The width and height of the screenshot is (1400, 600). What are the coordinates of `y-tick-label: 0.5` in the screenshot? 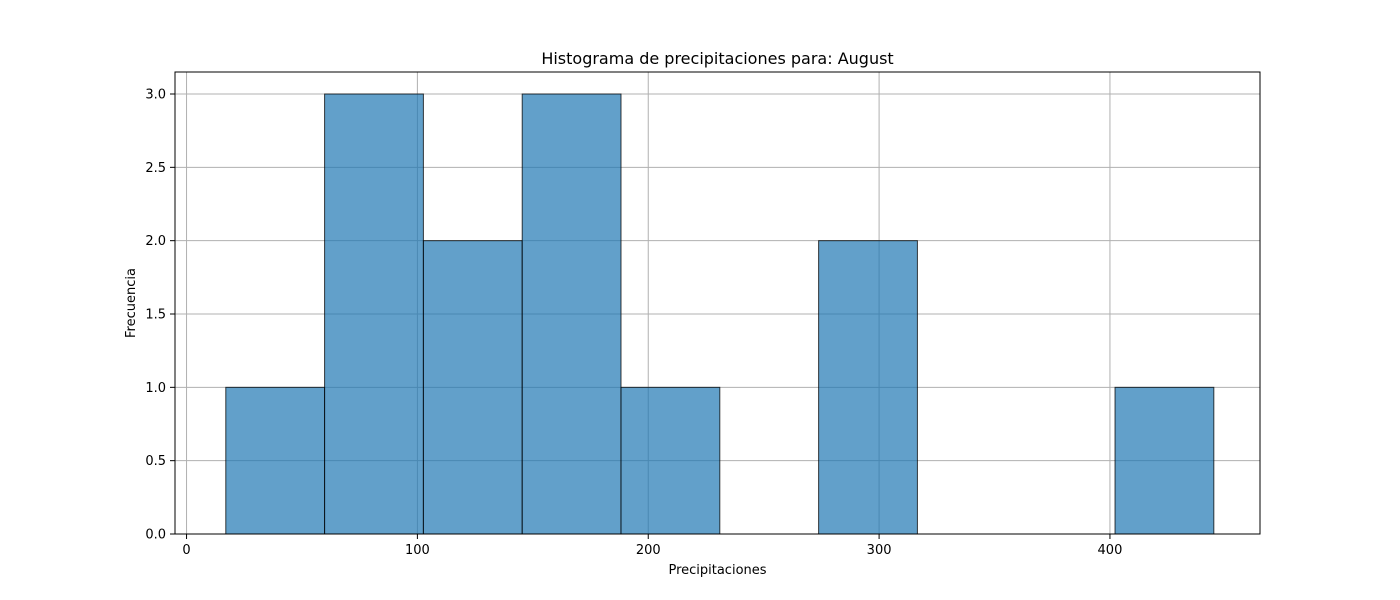 It's located at (155, 461).